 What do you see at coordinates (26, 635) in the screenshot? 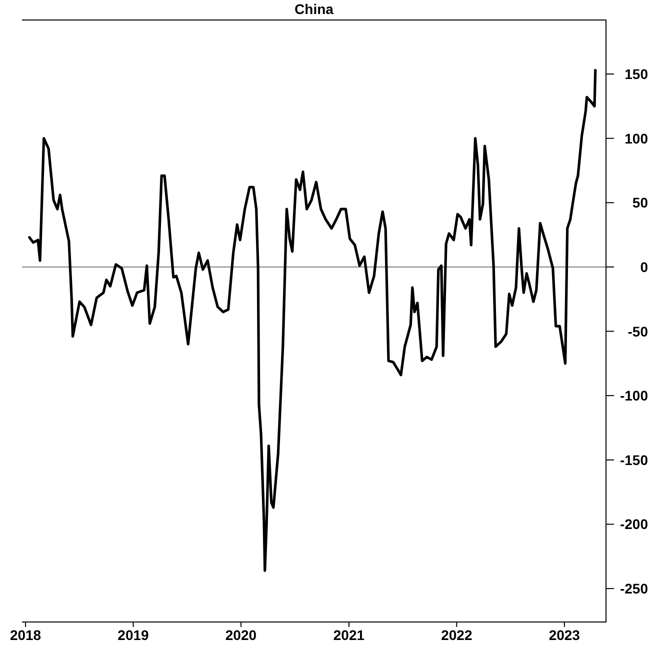
I see `x-tick-label: 2018` at bounding box center [26, 635].